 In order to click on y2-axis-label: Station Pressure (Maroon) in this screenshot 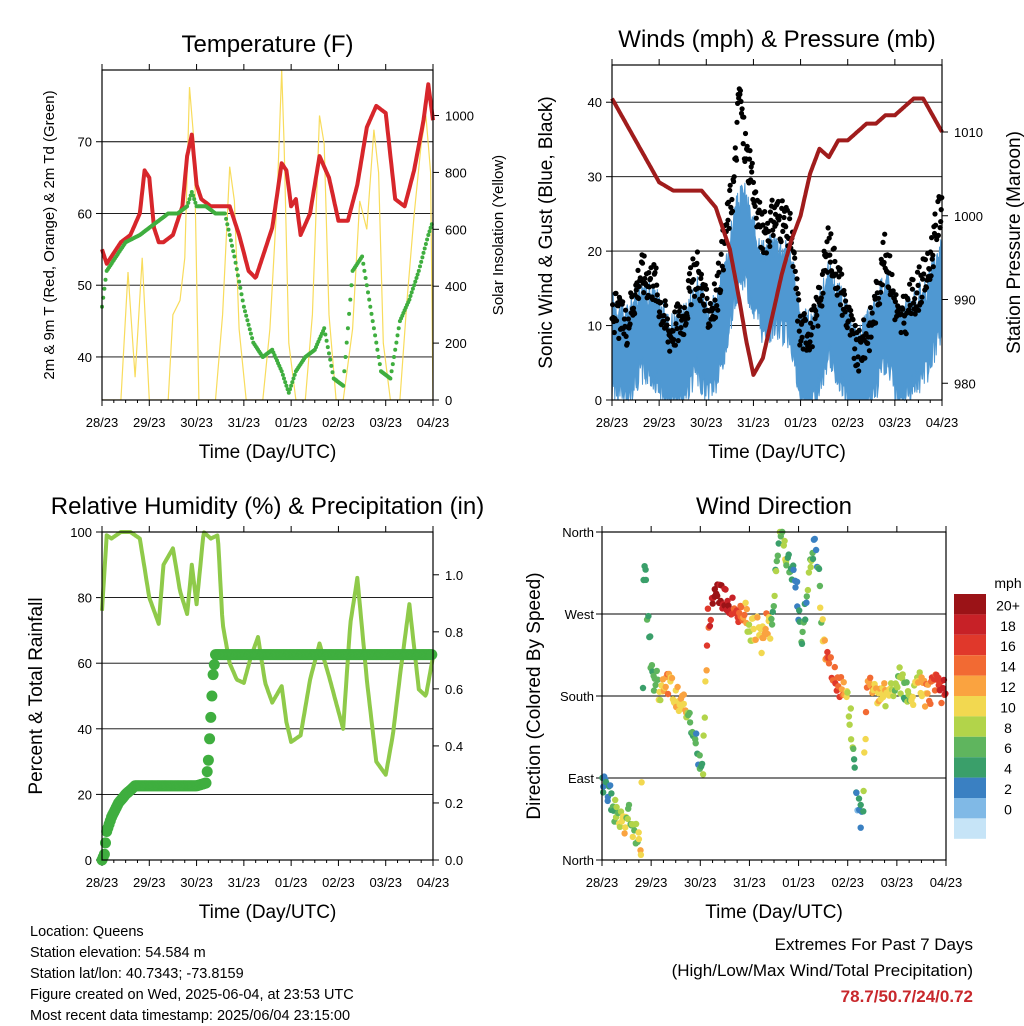, I will do `click(1014, 242)`.